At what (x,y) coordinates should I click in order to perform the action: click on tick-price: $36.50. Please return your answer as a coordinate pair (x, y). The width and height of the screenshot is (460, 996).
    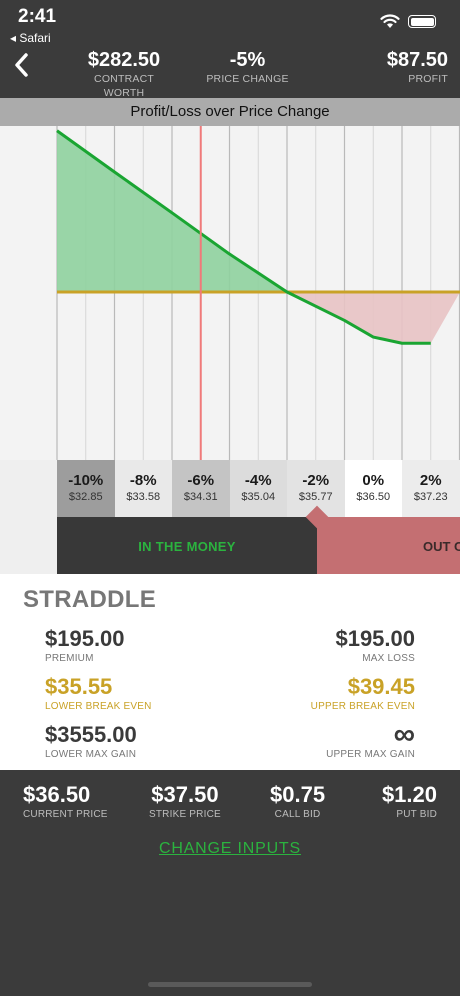
    Looking at the image, I should click on (373, 497).